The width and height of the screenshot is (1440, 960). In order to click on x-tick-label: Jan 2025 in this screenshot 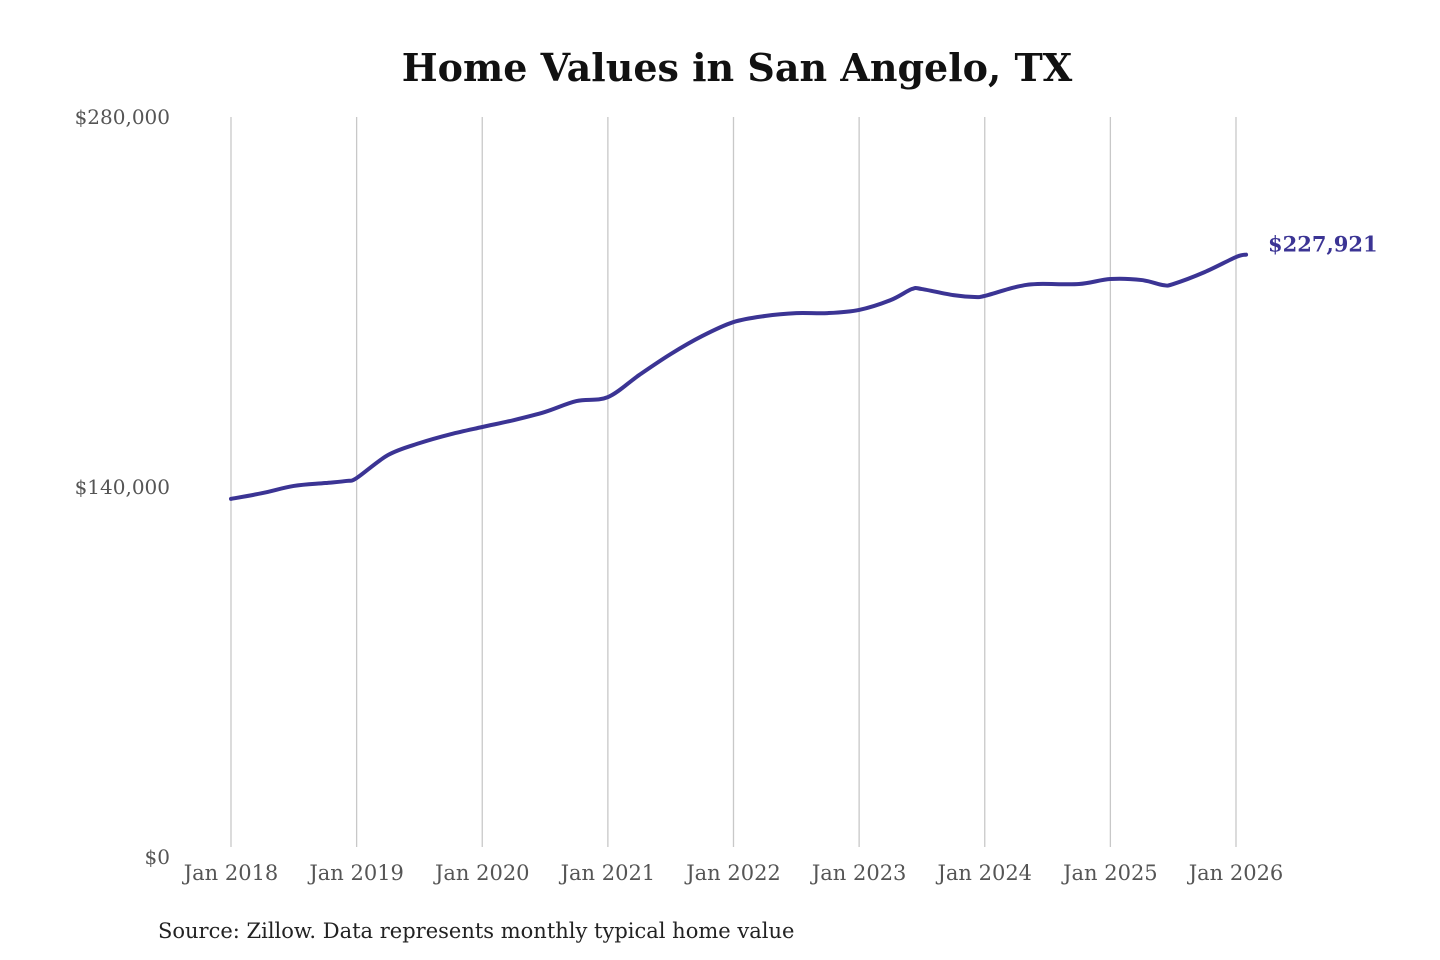, I will do `click(1109, 873)`.